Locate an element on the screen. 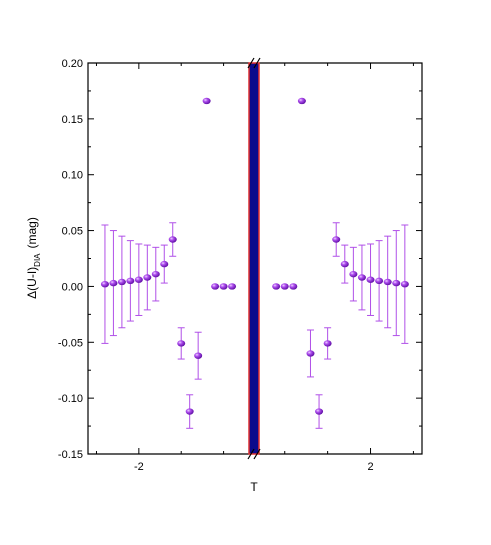  y-tick-label: -0.05 is located at coordinates (70, 343).